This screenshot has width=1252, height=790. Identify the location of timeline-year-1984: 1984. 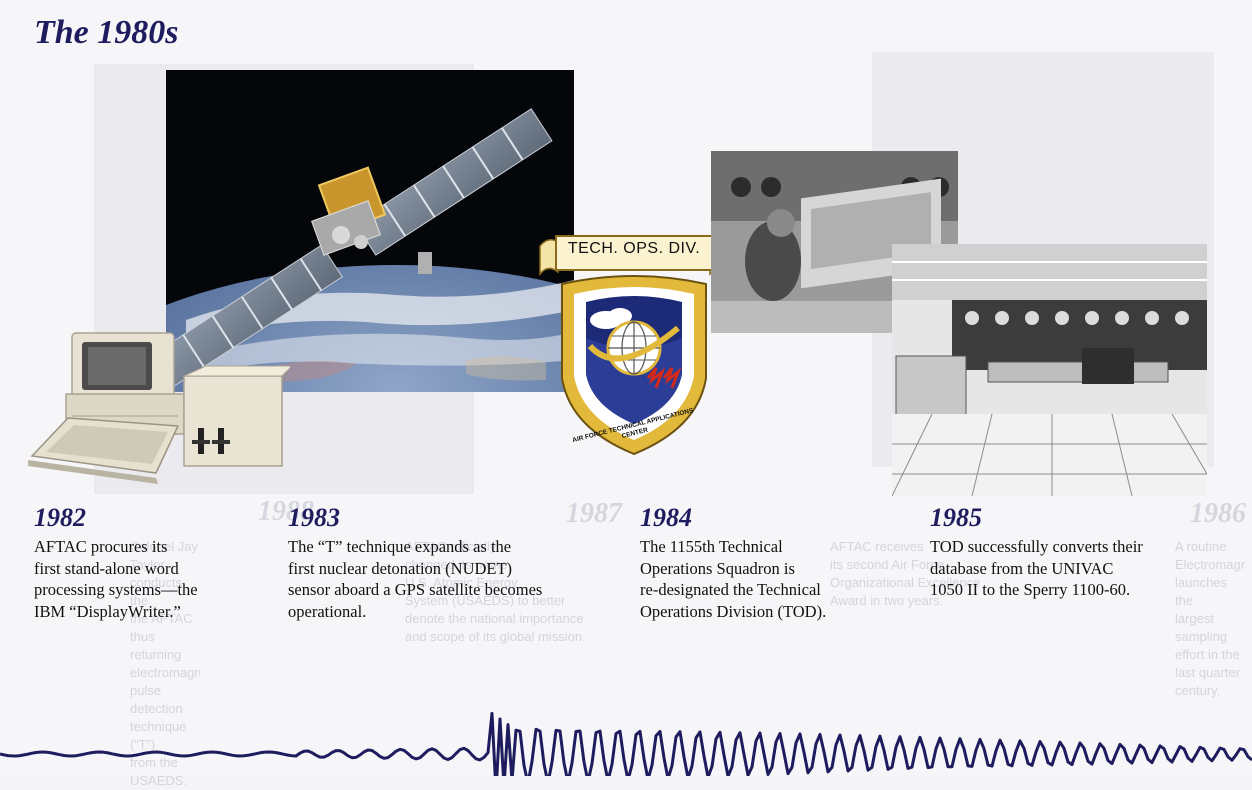
(666, 517).